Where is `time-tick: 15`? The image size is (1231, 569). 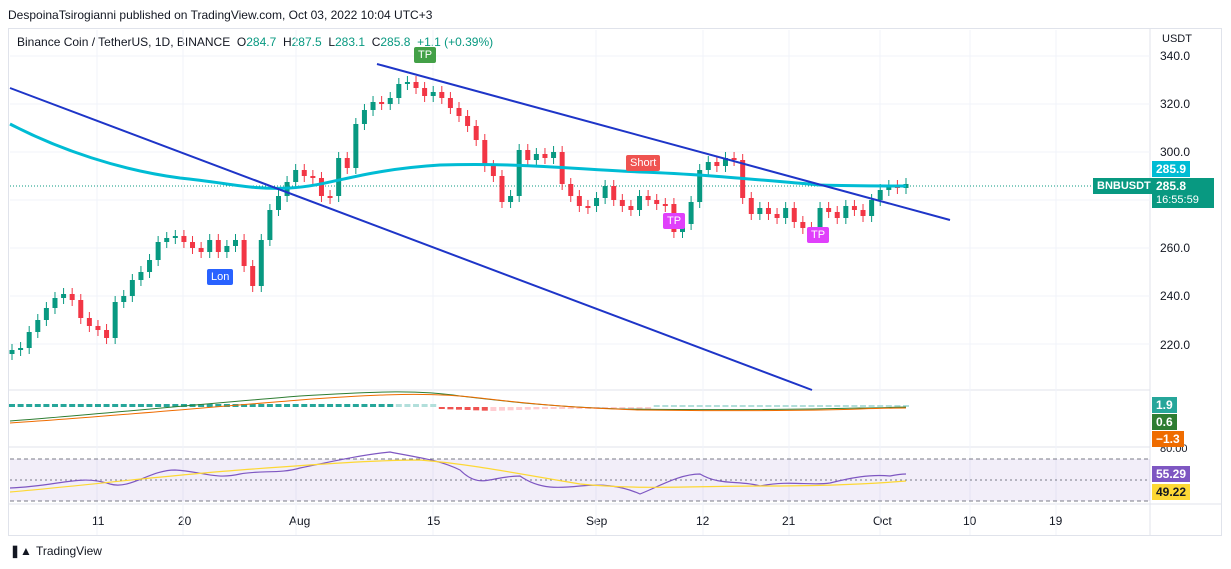
time-tick: 15 is located at coordinates (434, 521).